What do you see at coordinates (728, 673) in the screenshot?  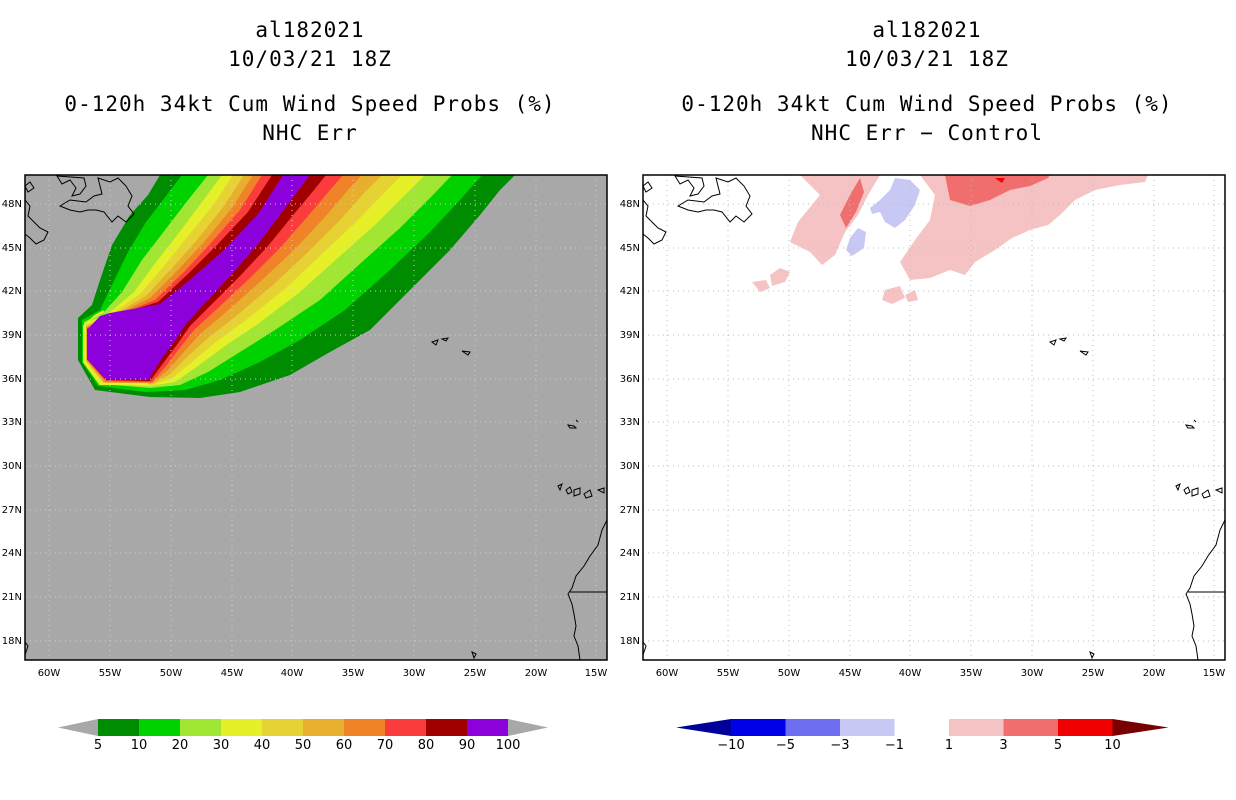 I see `right-lon-label: 55W` at bounding box center [728, 673].